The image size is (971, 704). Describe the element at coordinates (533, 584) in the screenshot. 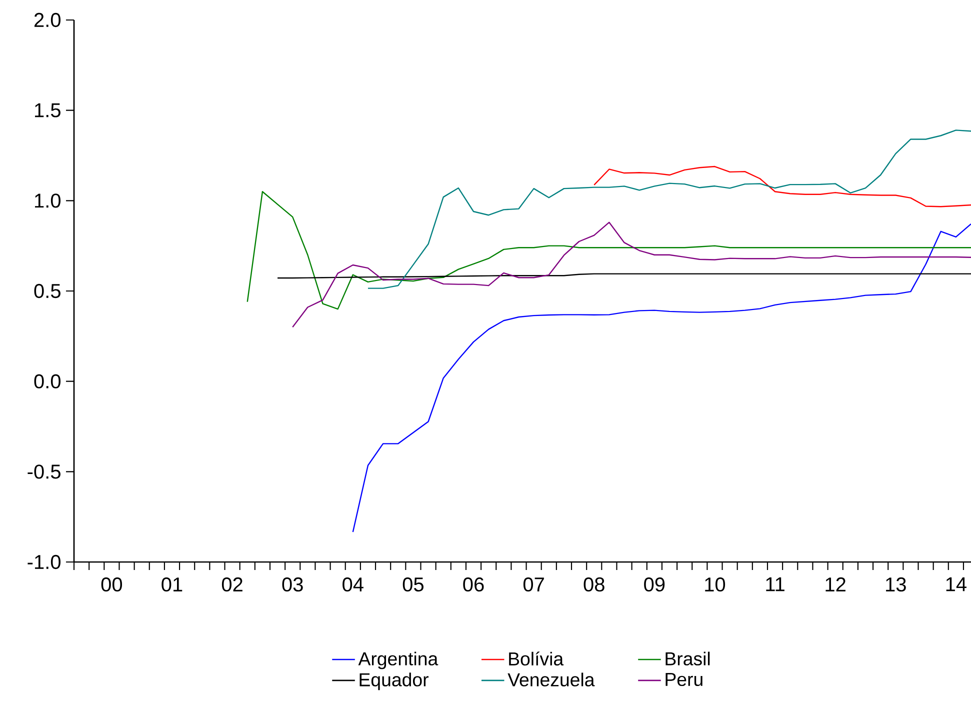

I see `x-tick-label: 07` at that location.